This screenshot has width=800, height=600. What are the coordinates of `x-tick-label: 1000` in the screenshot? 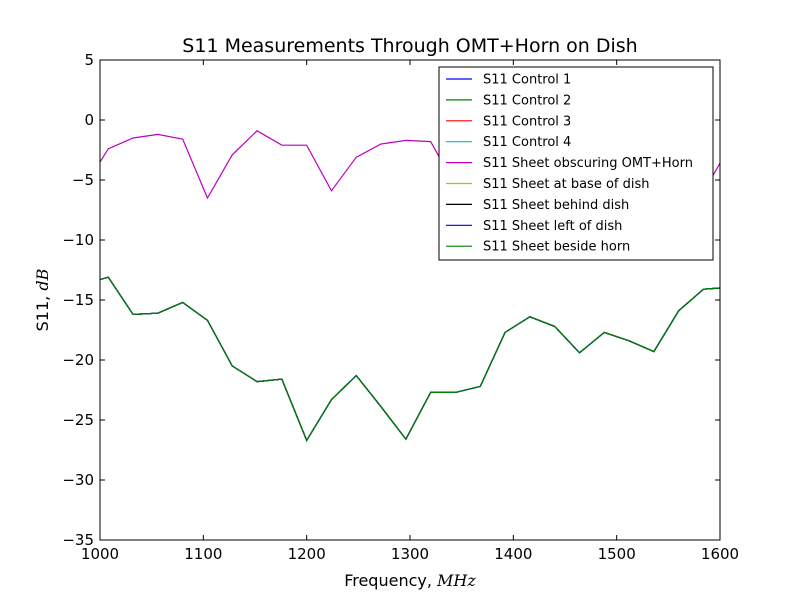 It's located at (100, 554).